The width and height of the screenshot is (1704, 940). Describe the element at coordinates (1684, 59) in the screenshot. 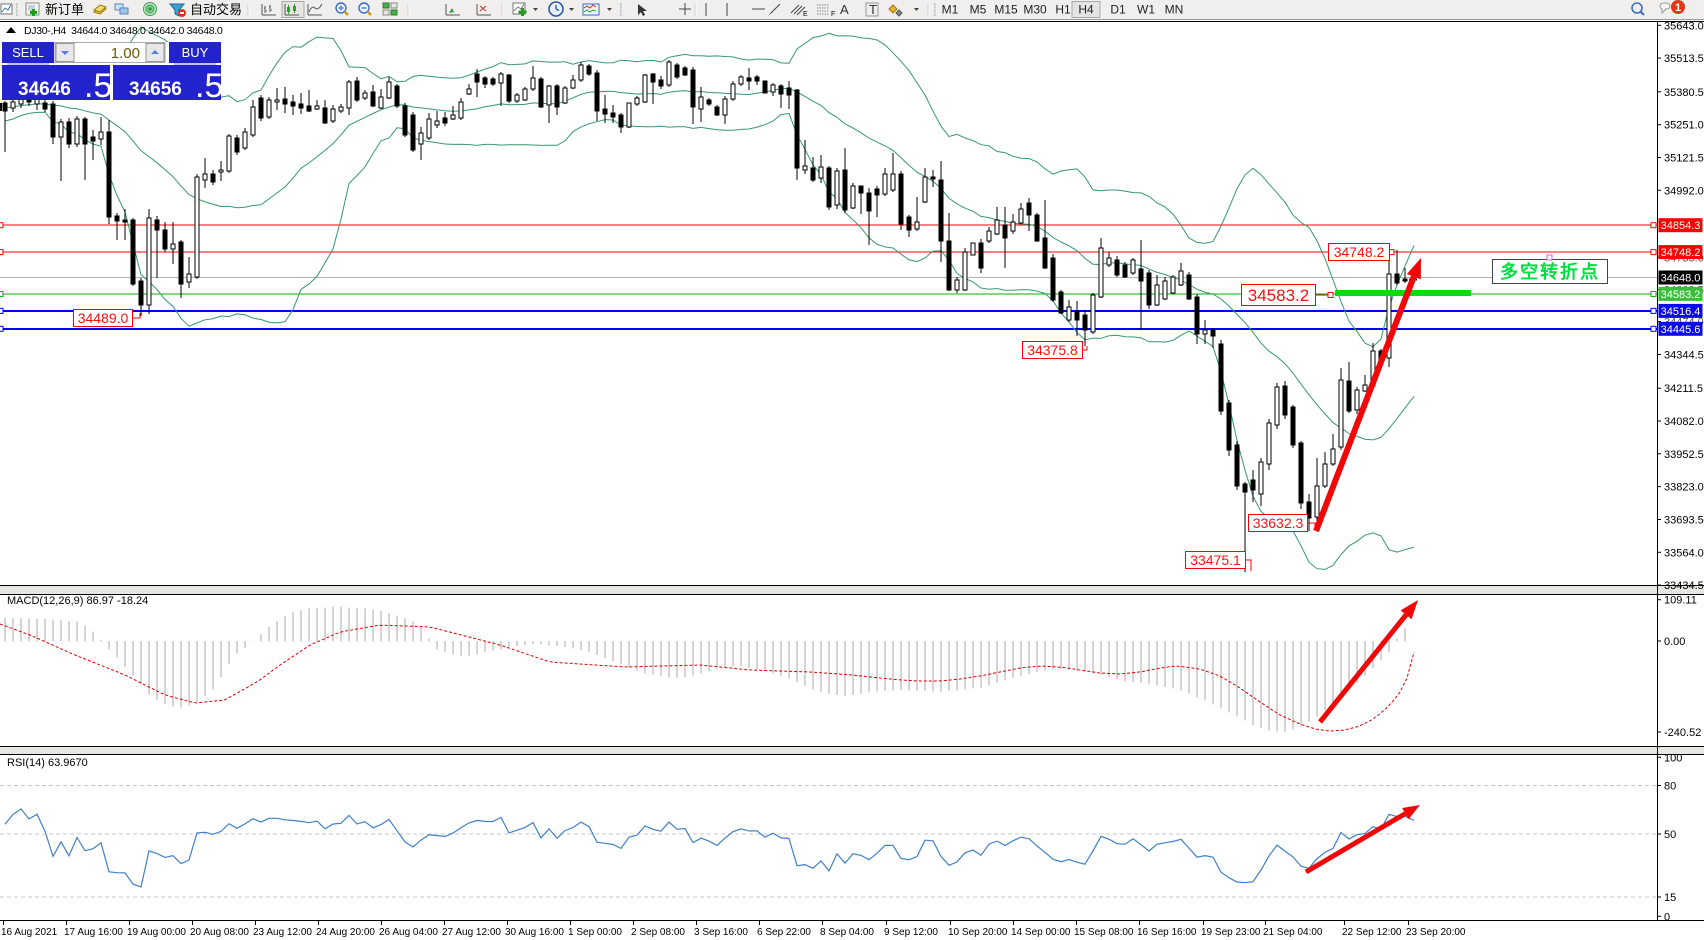

I see `svg-text: 35513.5` at that location.